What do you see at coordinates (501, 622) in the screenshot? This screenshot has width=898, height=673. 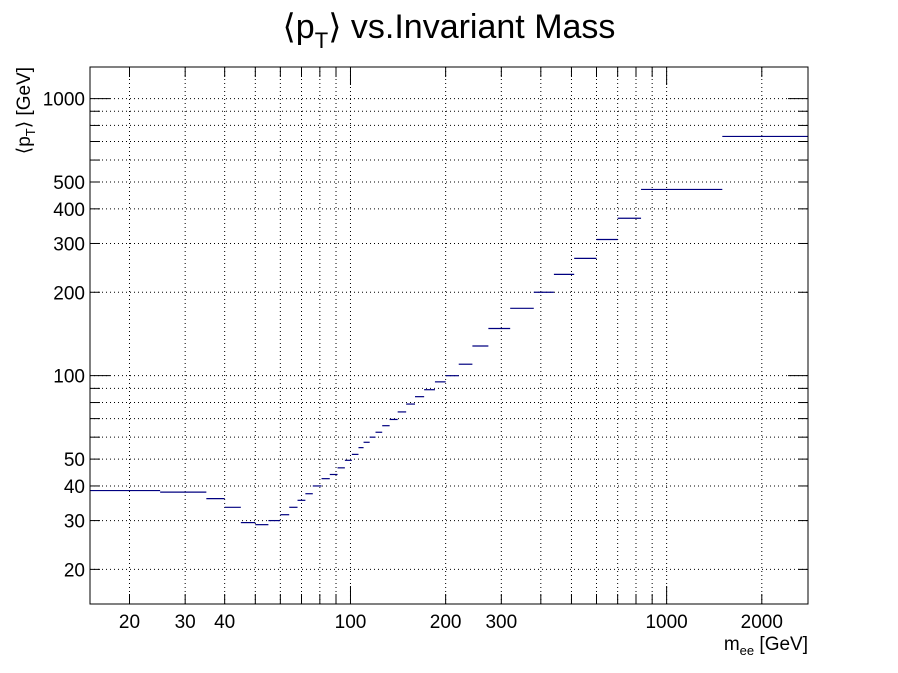 I see `x-tick-label: 300` at bounding box center [501, 622].